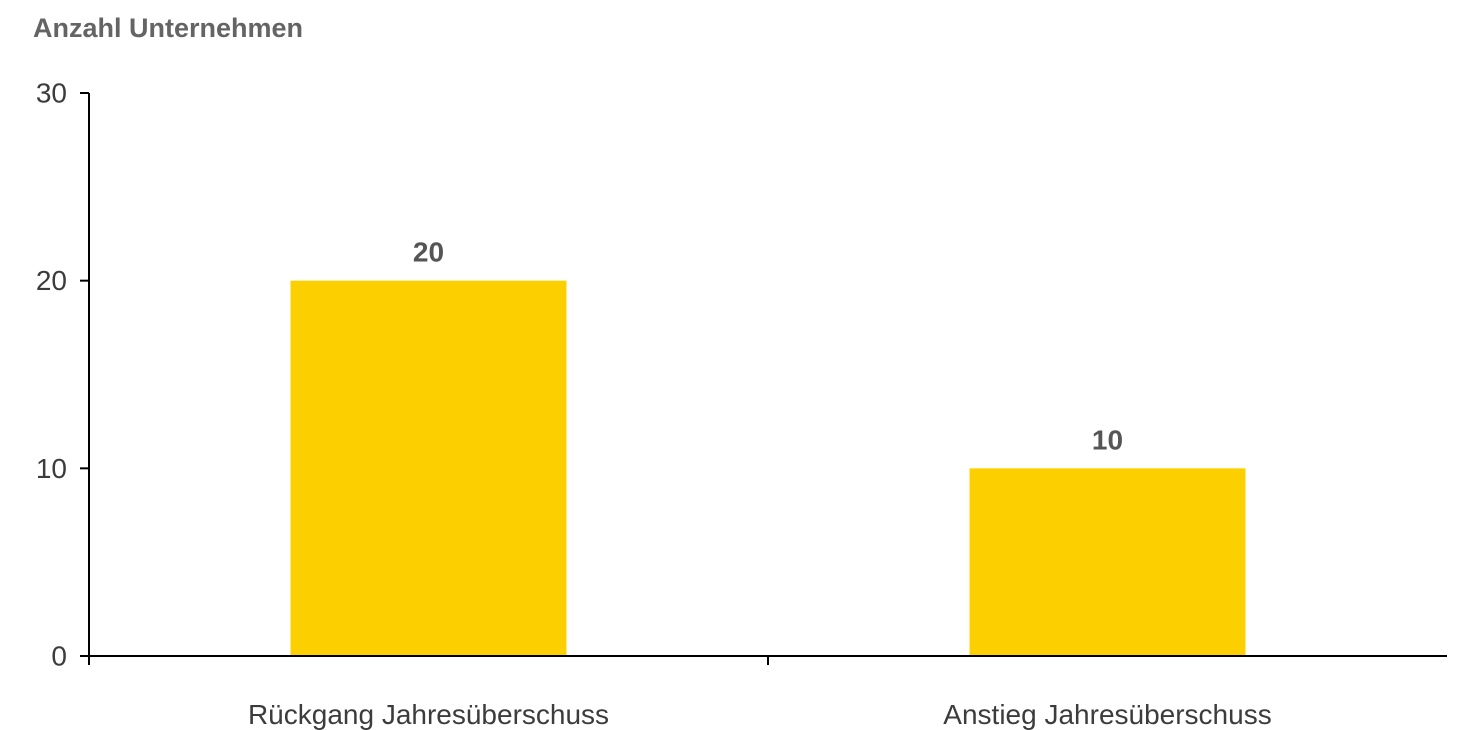  Describe the element at coordinates (51, 468) in the screenshot. I see `y-tick-label: 10` at that location.